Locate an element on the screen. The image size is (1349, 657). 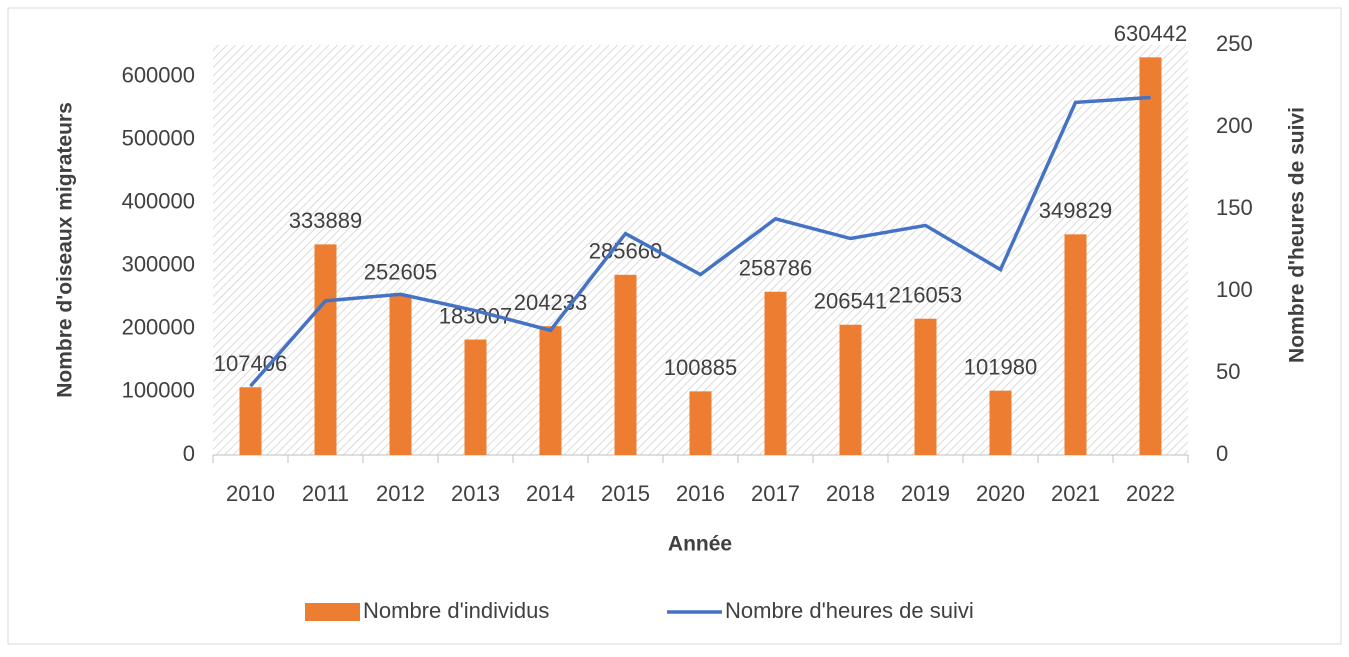
x-tick-label: 2012 is located at coordinates (400, 493).